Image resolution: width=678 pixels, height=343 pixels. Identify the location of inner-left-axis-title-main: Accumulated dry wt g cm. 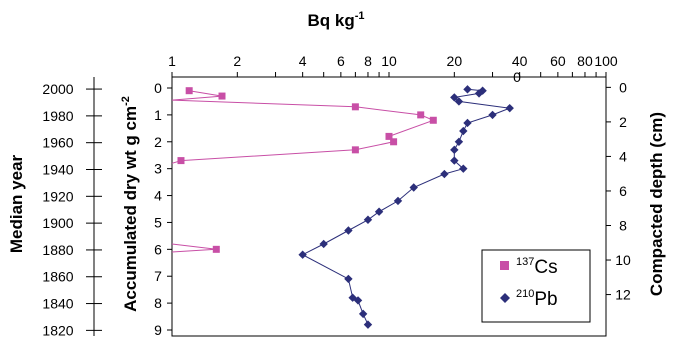
(130, 209).